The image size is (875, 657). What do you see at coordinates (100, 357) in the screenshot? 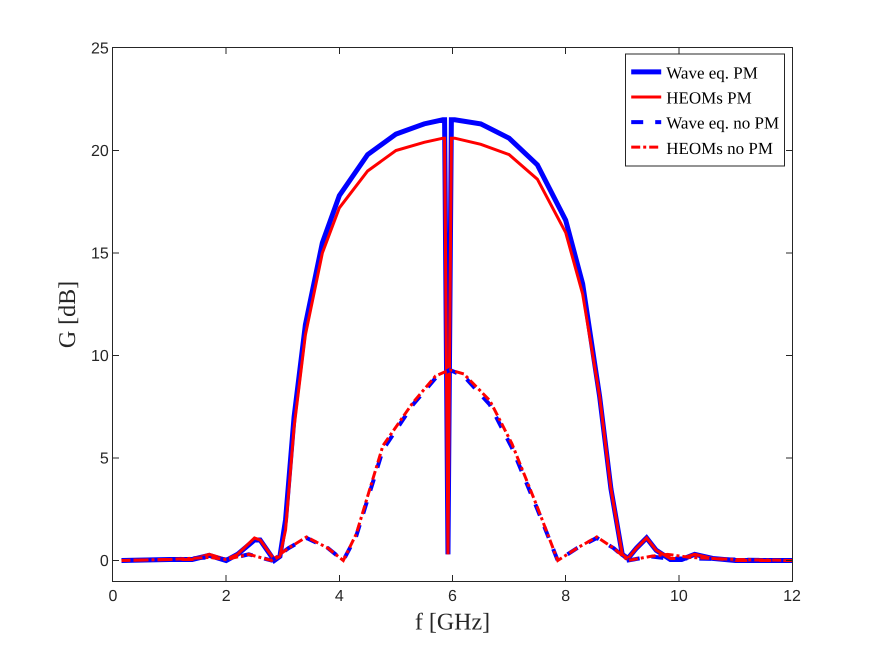
I see `y-tick-label: 10` at bounding box center [100, 357].